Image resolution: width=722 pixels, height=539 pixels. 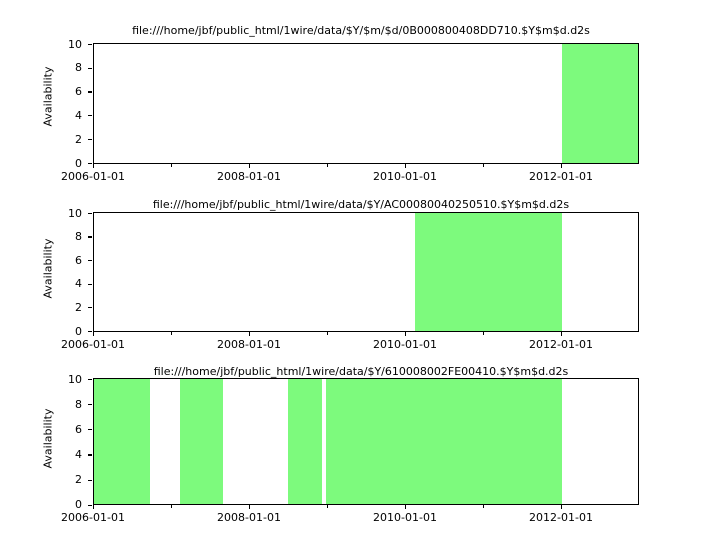 What do you see at coordinates (172, 333) in the screenshot?
I see `panel-2-xtickmark-2007` at bounding box center [172, 333].